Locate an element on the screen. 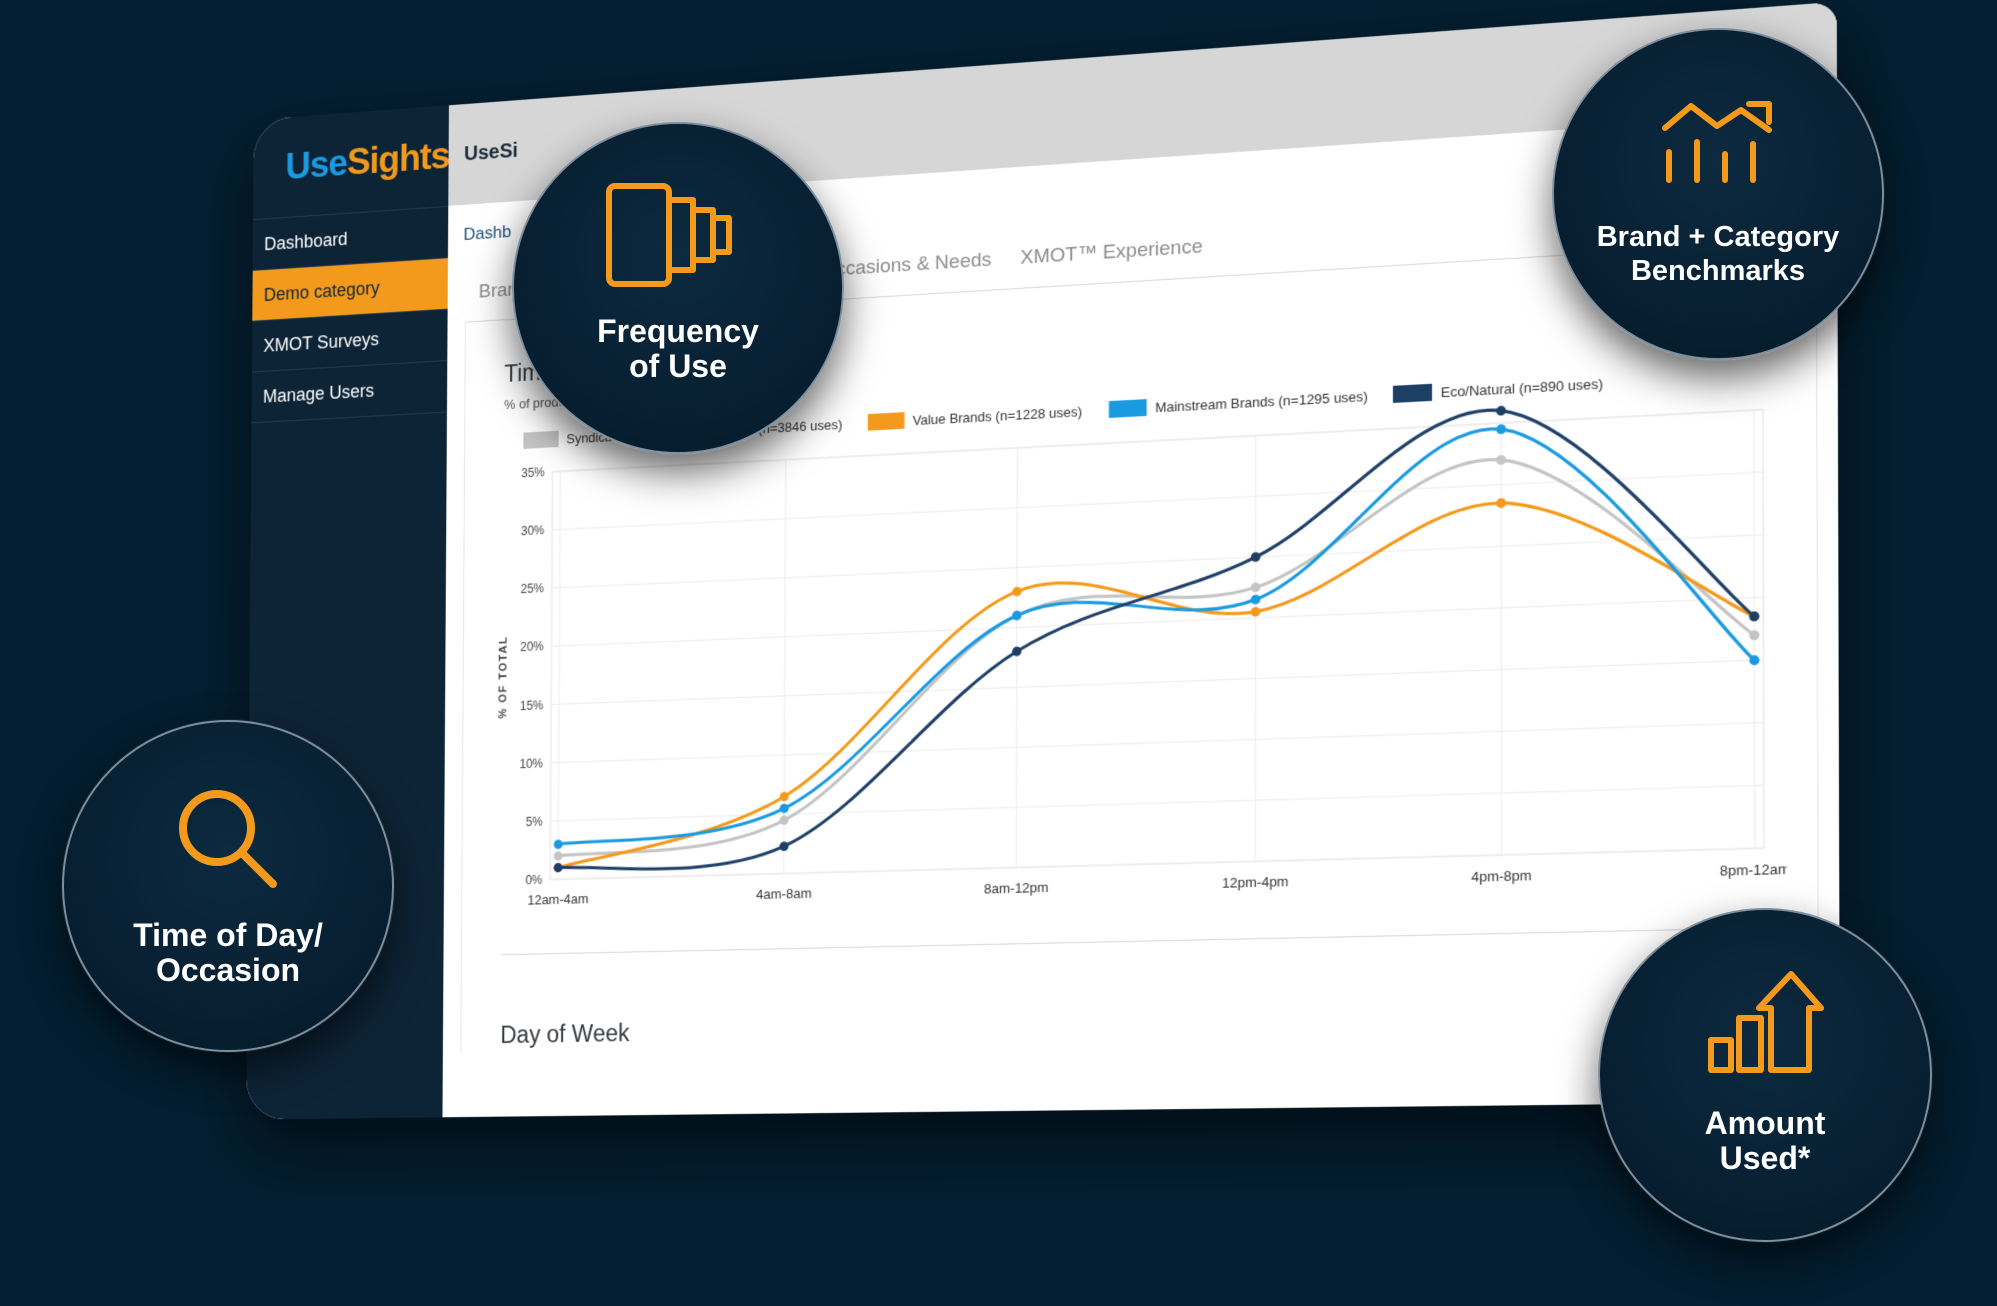  logo-part-sights: Sights is located at coordinates (398, 158).